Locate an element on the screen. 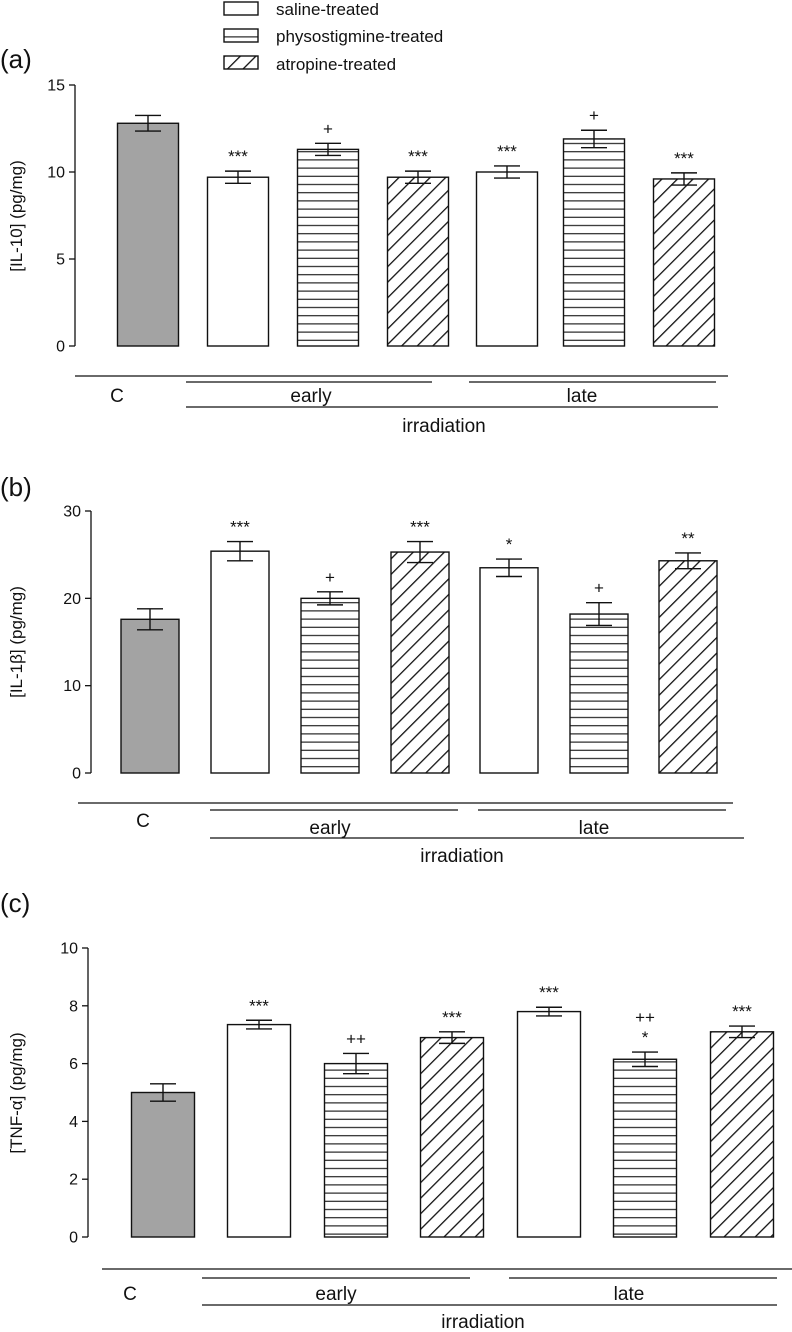  bars: ***+****+** is located at coordinates (419, 646).